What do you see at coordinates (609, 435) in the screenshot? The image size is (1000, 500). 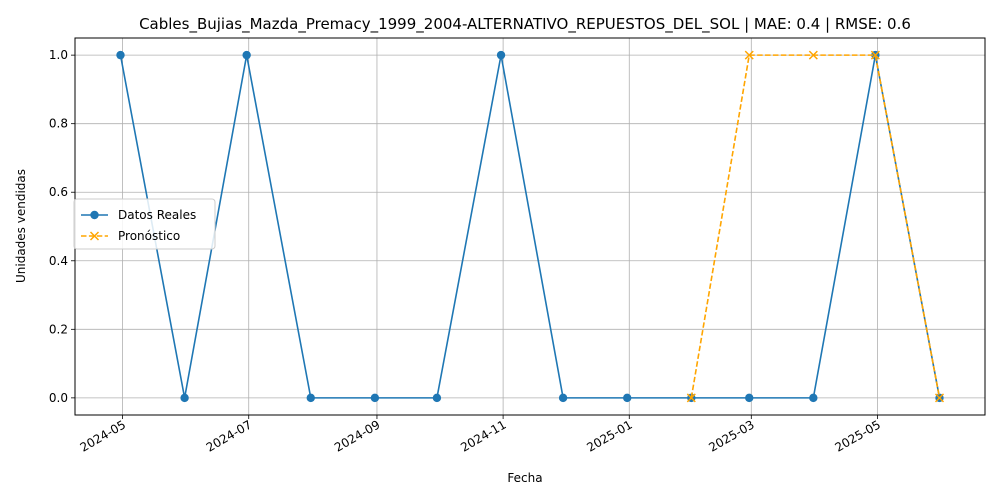 I see `x-tick-label: 2025-01` at bounding box center [609, 435].